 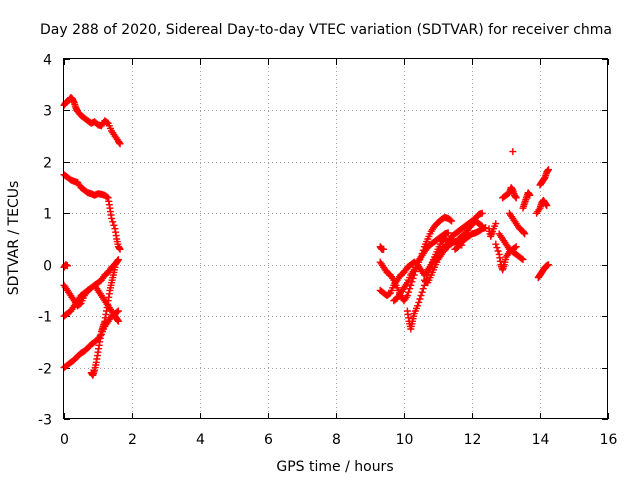 I want to click on x-tick-label: 2, so click(x=132, y=440).